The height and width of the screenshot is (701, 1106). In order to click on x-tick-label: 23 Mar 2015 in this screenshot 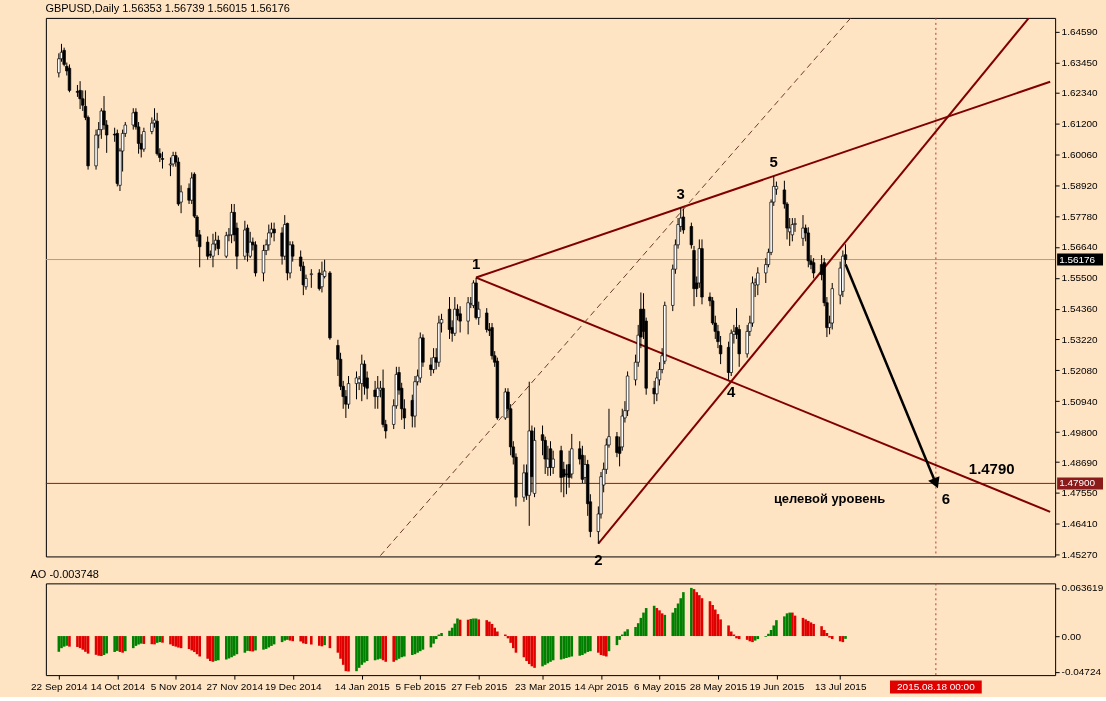, I will do `click(543, 686)`.